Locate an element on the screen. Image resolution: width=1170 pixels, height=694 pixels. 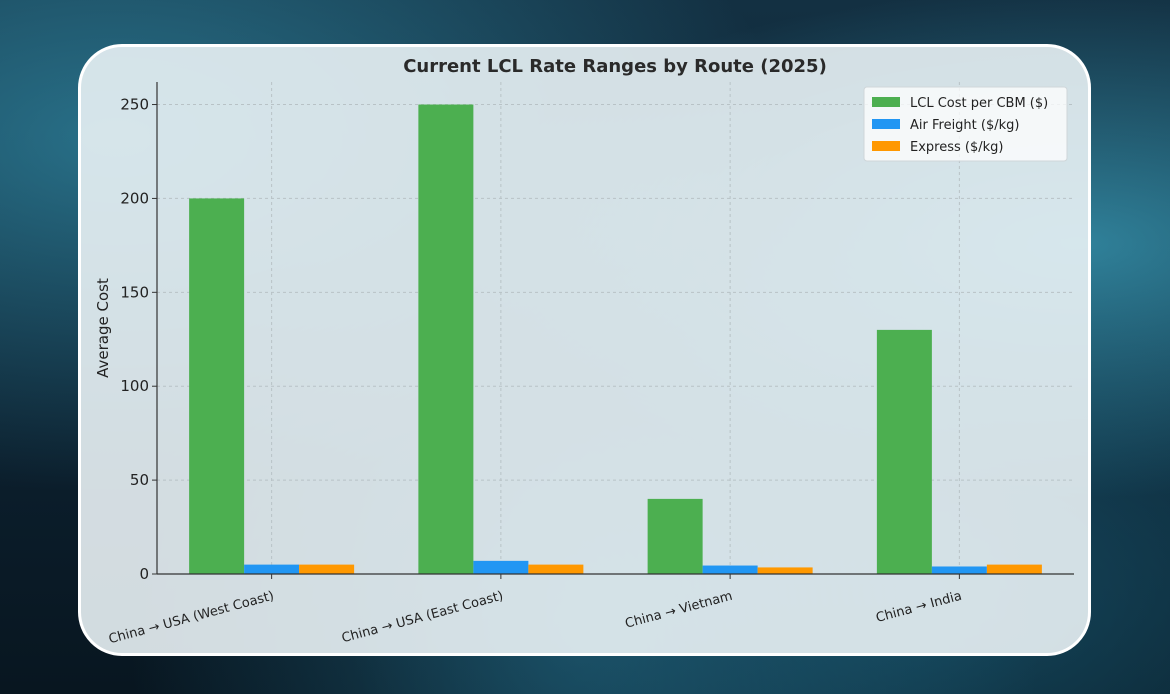
legend-label: Express ($/kg) is located at coordinates (956, 147).